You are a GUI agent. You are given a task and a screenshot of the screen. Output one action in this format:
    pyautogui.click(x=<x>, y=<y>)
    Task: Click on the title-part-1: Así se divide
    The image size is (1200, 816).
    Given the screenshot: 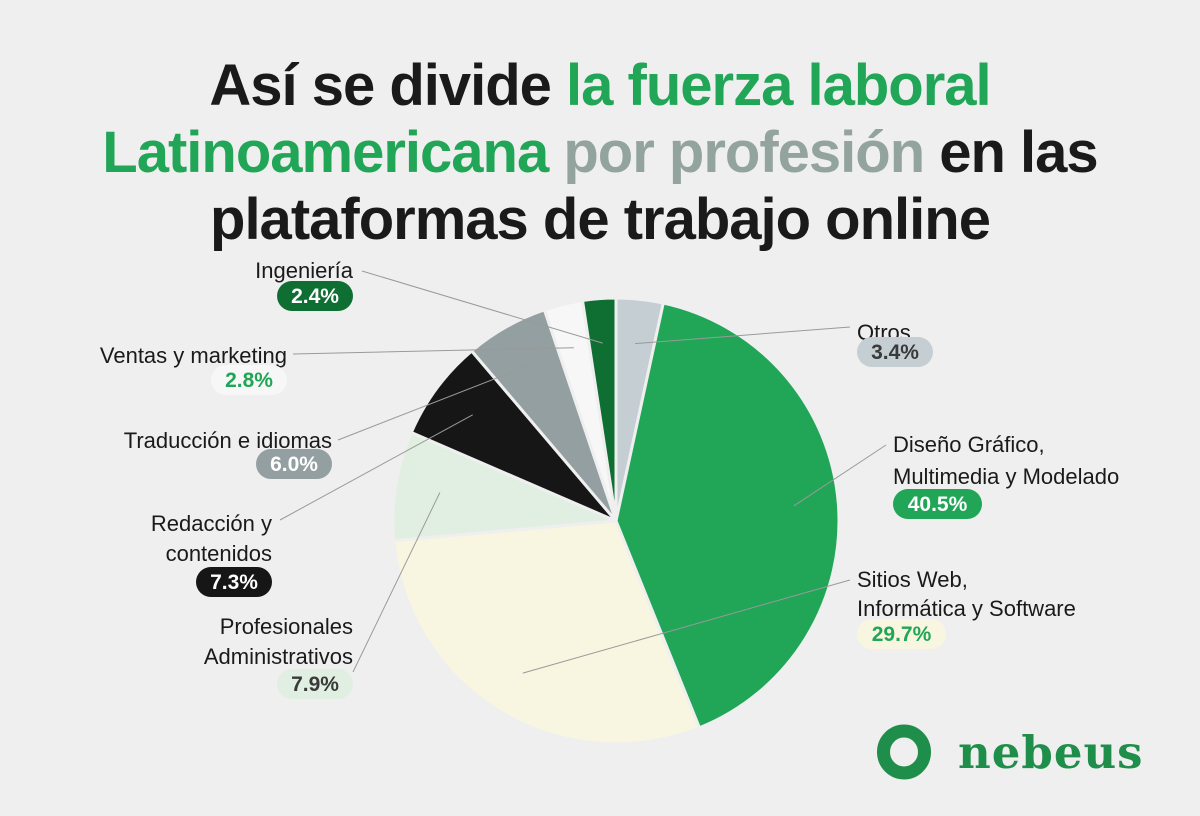 What is the action you would take?
    pyautogui.click(x=388, y=85)
    